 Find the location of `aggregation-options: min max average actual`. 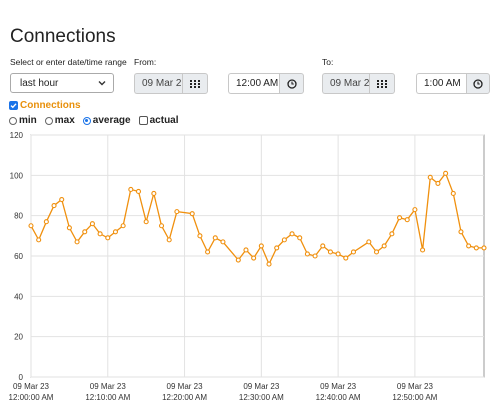

aggregation-options: min max average actual is located at coordinates (98, 120).